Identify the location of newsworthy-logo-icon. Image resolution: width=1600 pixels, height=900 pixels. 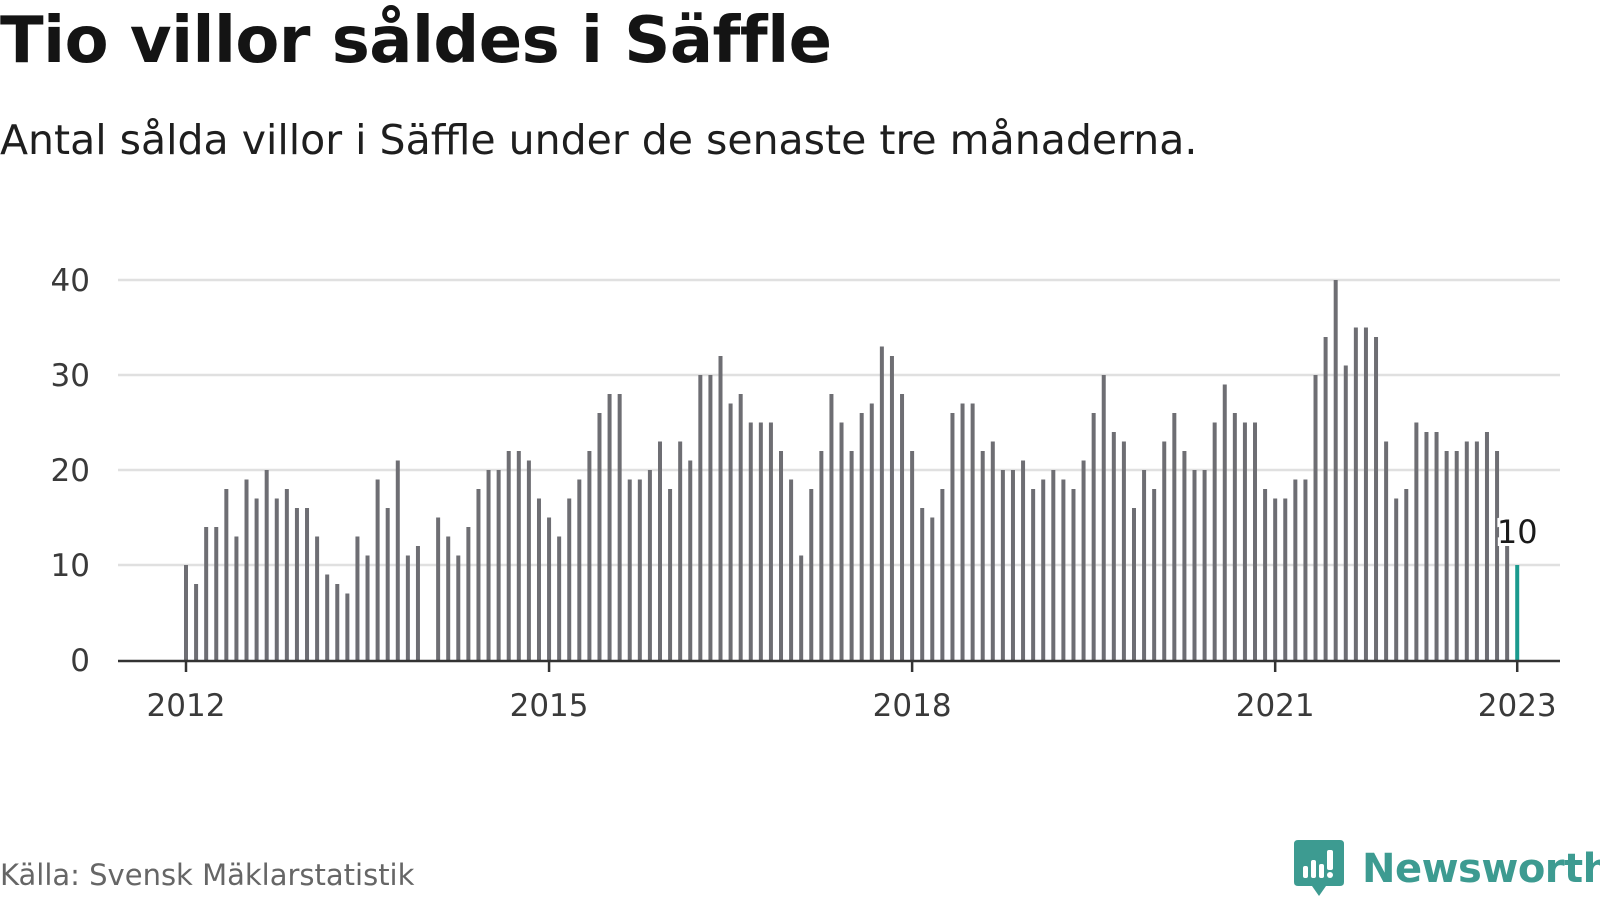
(1319, 868).